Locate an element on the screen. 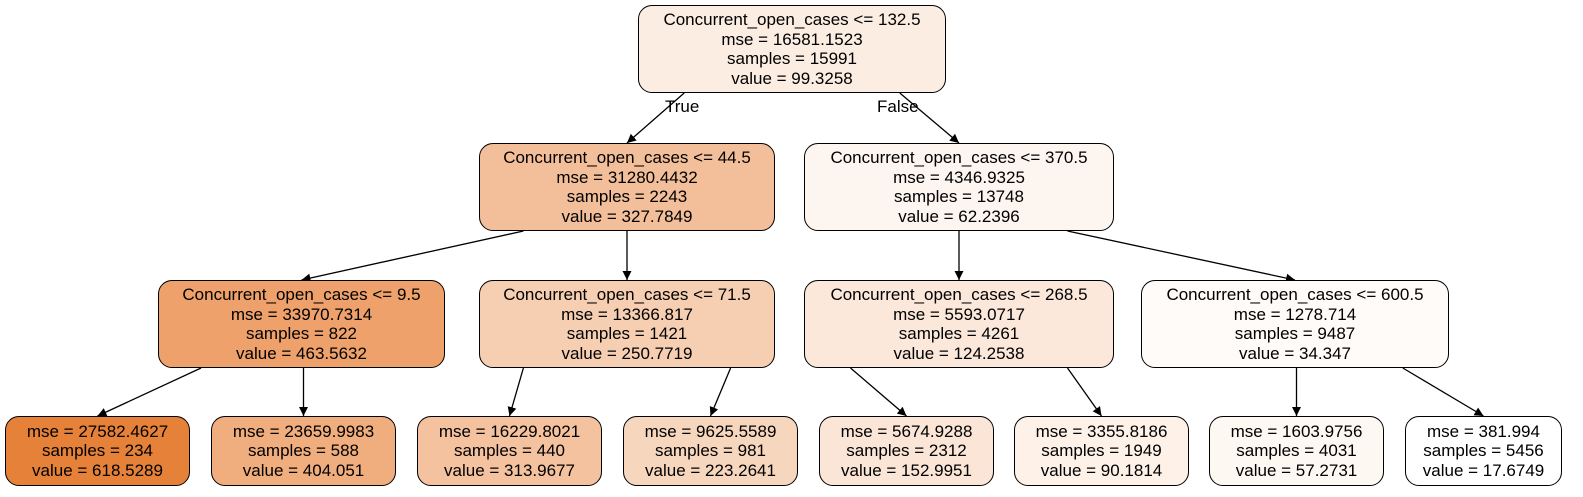  node-line: mse = 31280.4432 is located at coordinates (627, 177).